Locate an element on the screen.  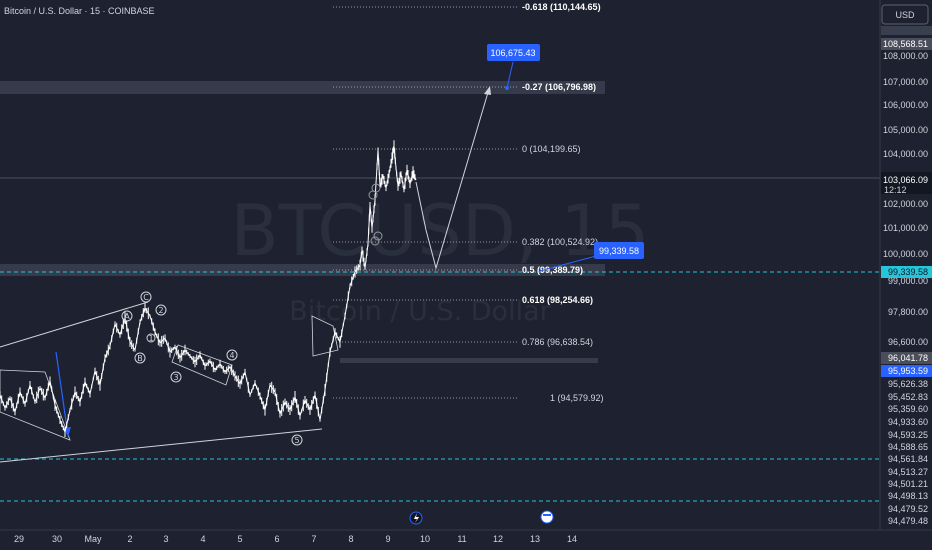
currency-button is located at coordinates (905, 14).